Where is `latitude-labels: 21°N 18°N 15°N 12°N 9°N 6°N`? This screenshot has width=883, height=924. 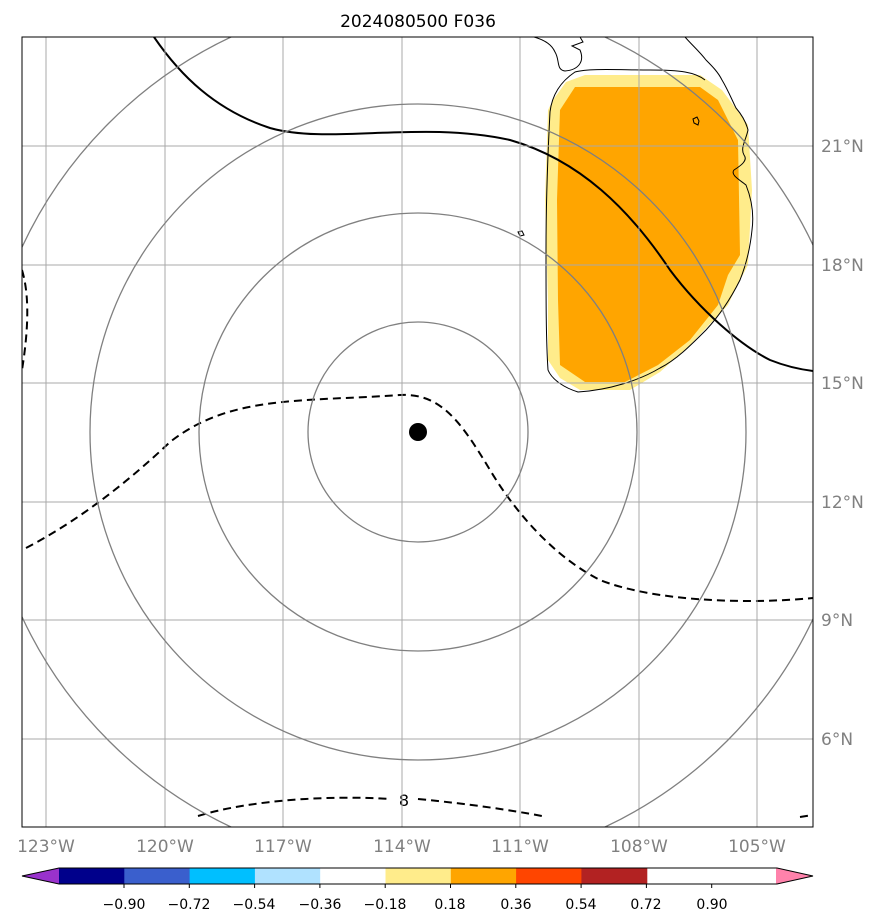
latitude-labels: 21°N 18°N 15°N 12°N 9°N 6°N is located at coordinates (842, 443).